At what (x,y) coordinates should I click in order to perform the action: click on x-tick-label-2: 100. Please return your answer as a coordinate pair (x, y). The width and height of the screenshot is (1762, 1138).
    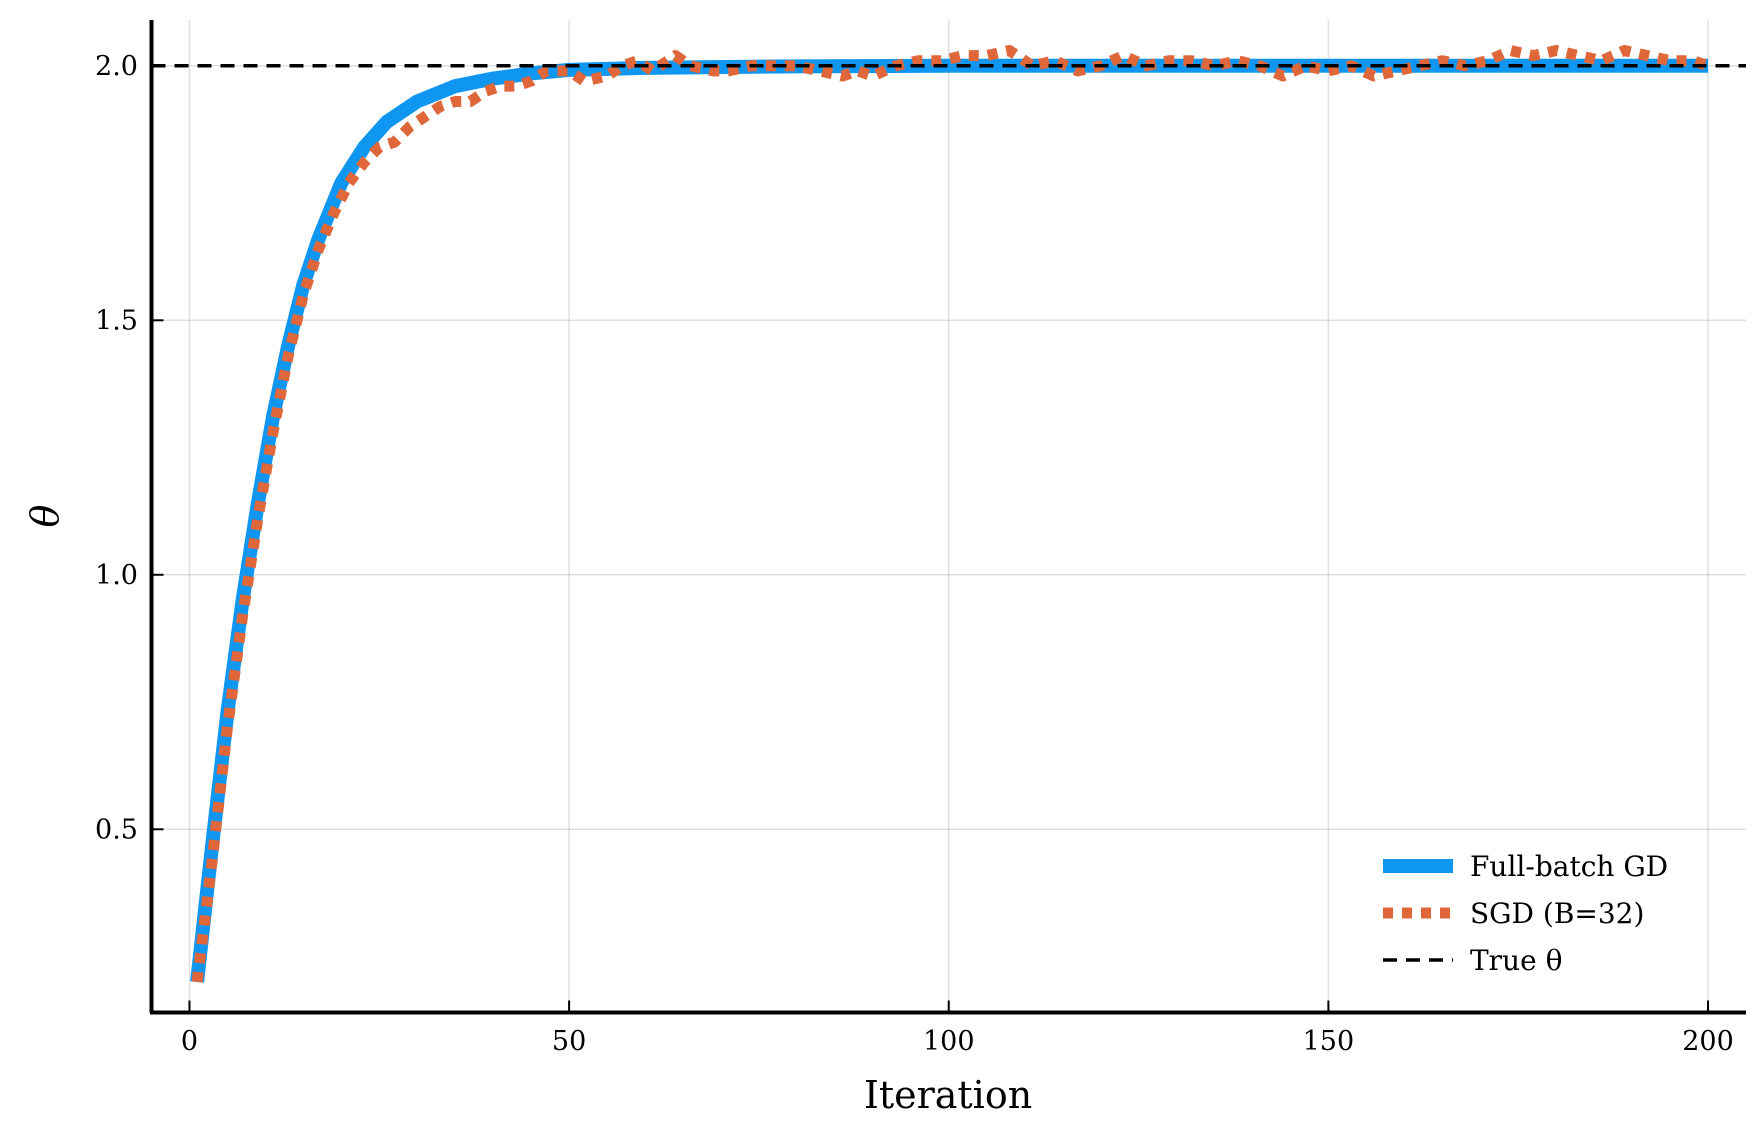
    Looking at the image, I should click on (949, 1041).